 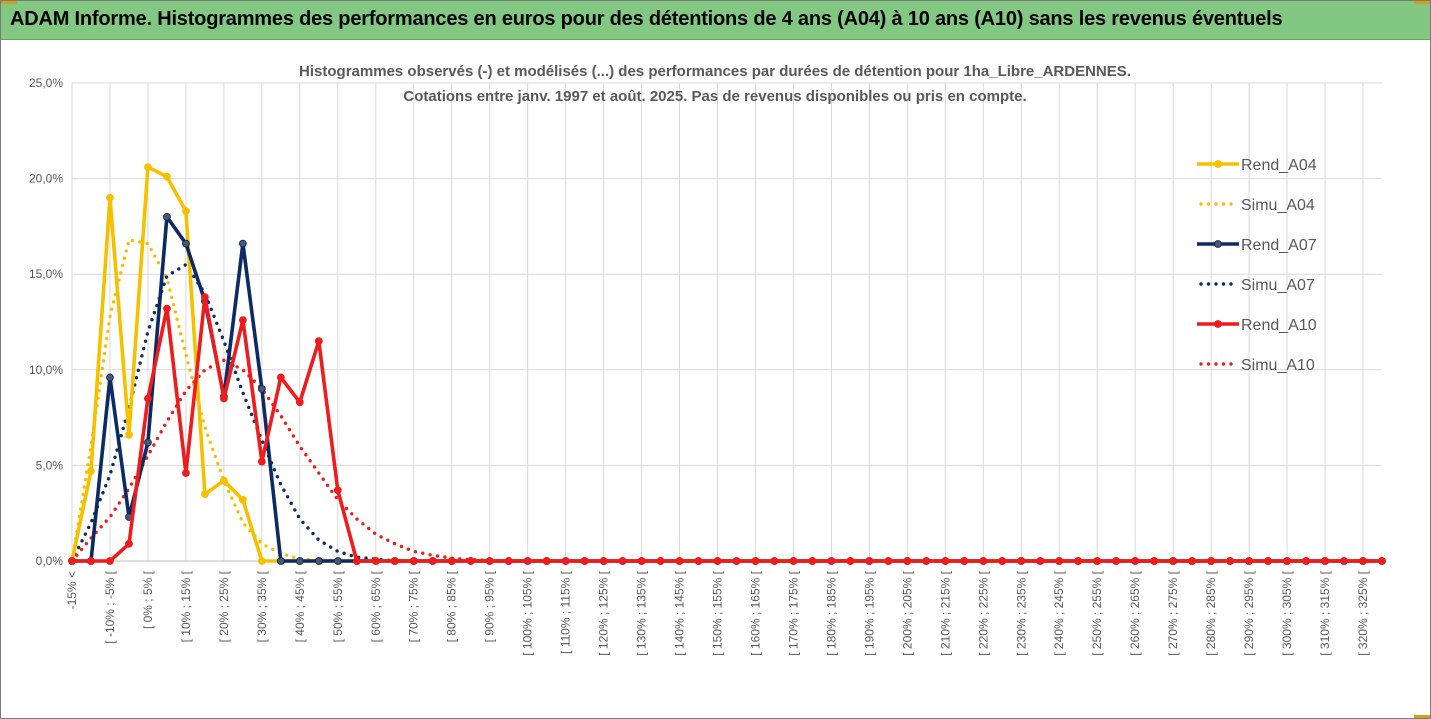 I want to click on x-tick-label: [ 320% ; 325% [, so click(x=1363, y=612).